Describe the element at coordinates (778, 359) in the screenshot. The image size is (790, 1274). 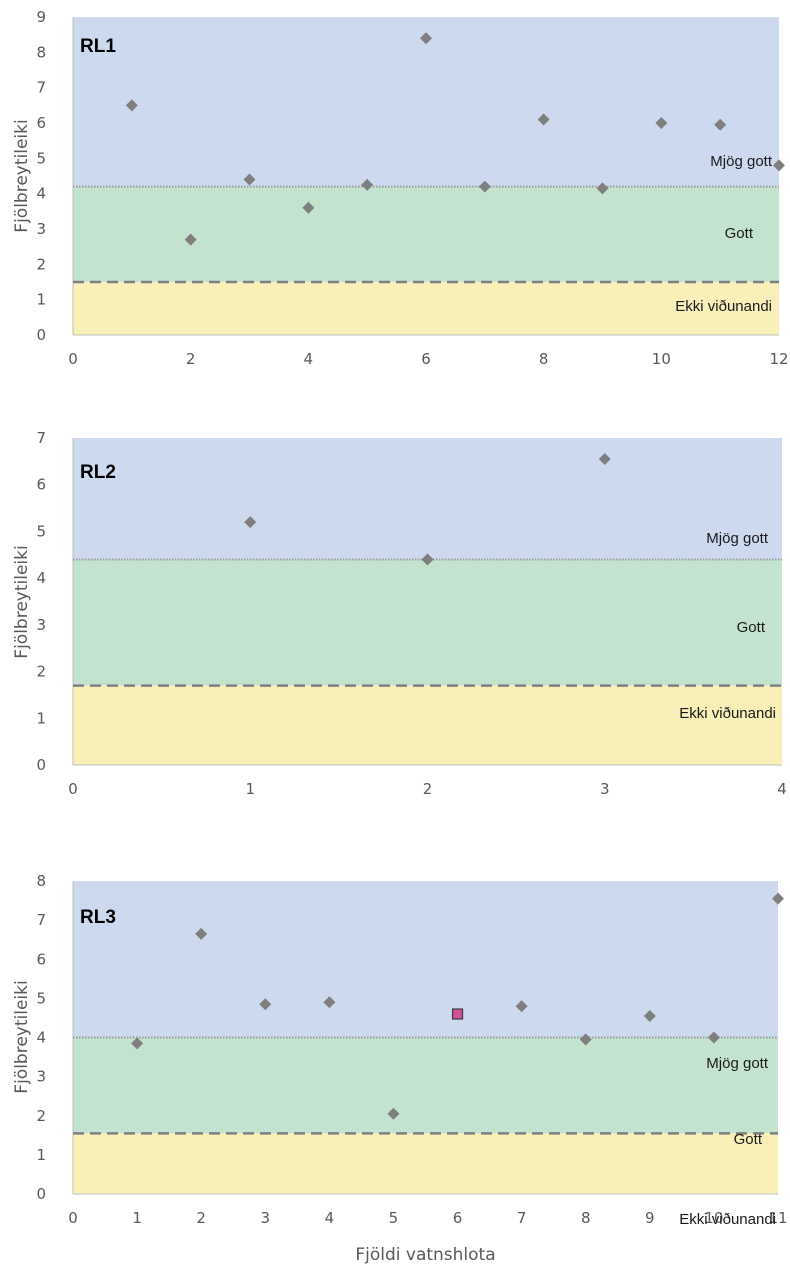
I see `x-tick-label: 12` at that location.